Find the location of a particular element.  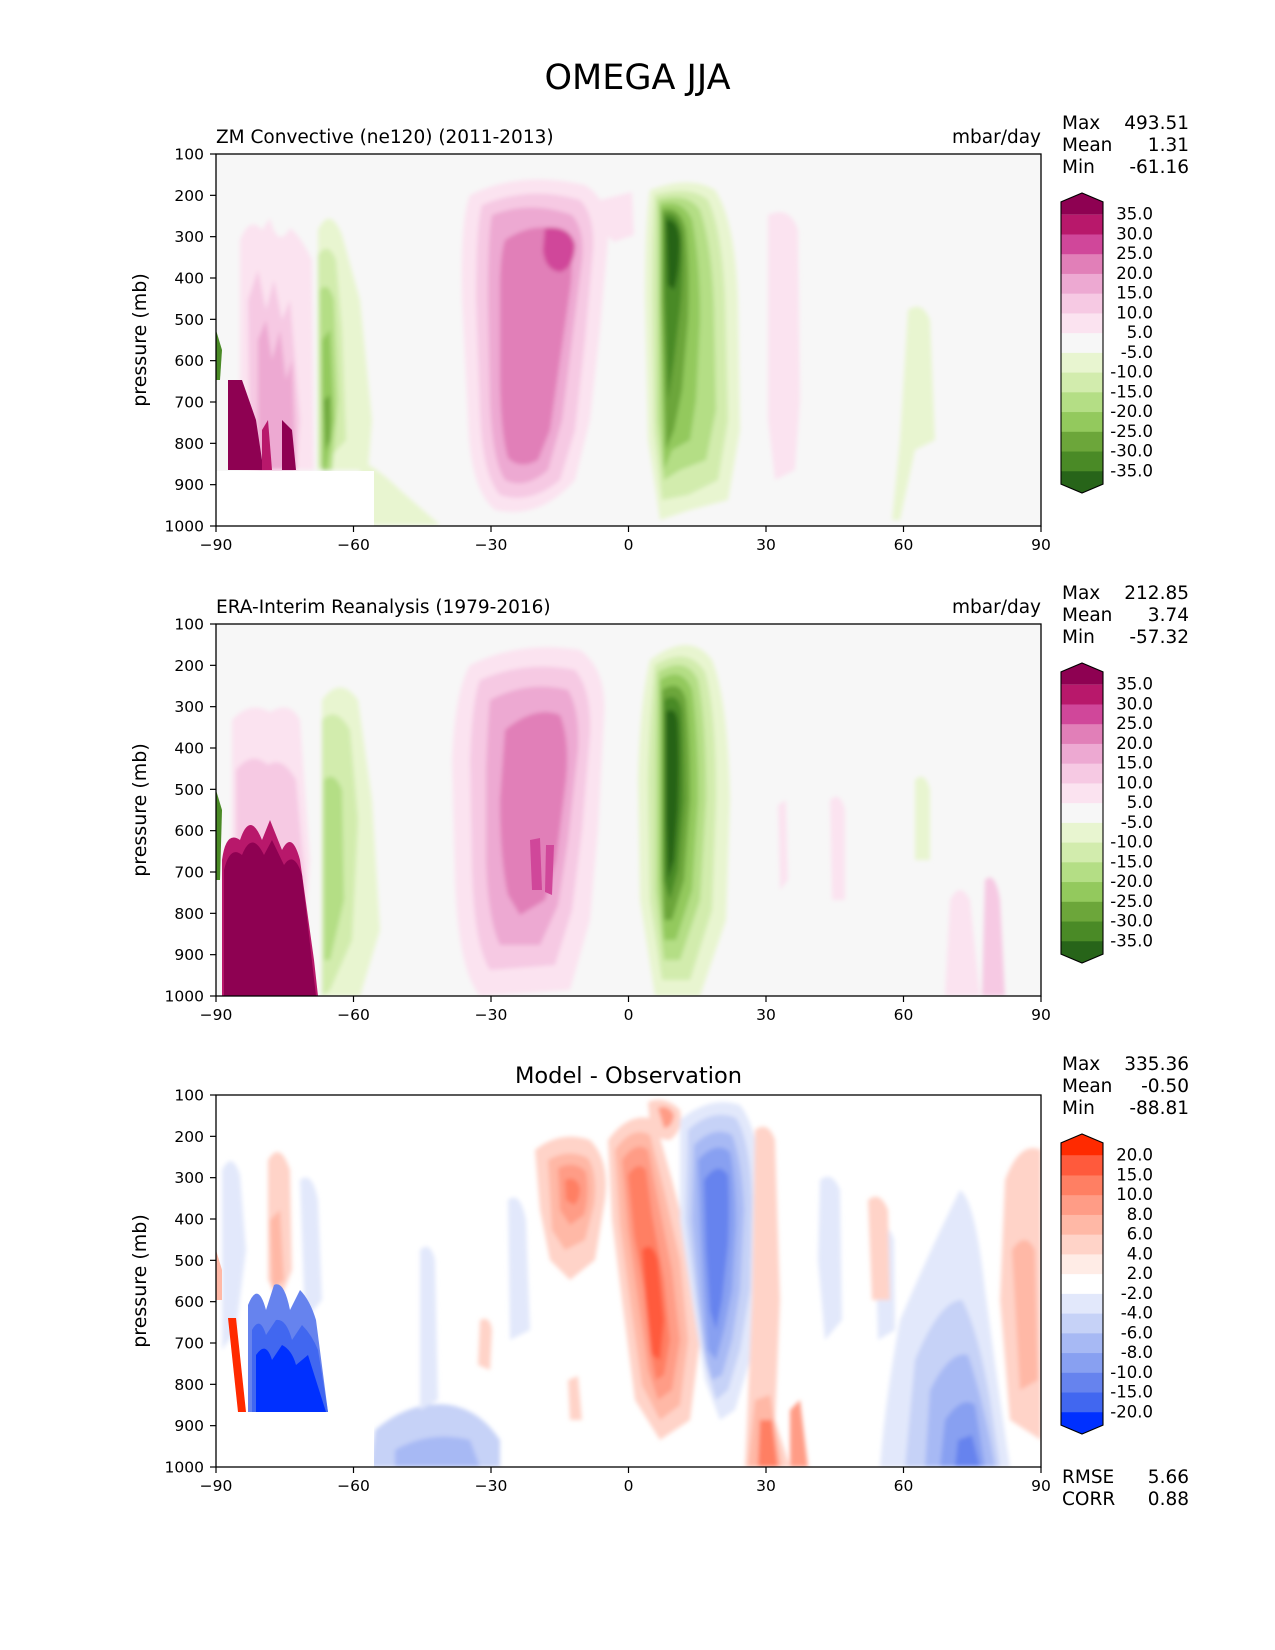

x-tick-label: 90 is located at coordinates (1041, 545).